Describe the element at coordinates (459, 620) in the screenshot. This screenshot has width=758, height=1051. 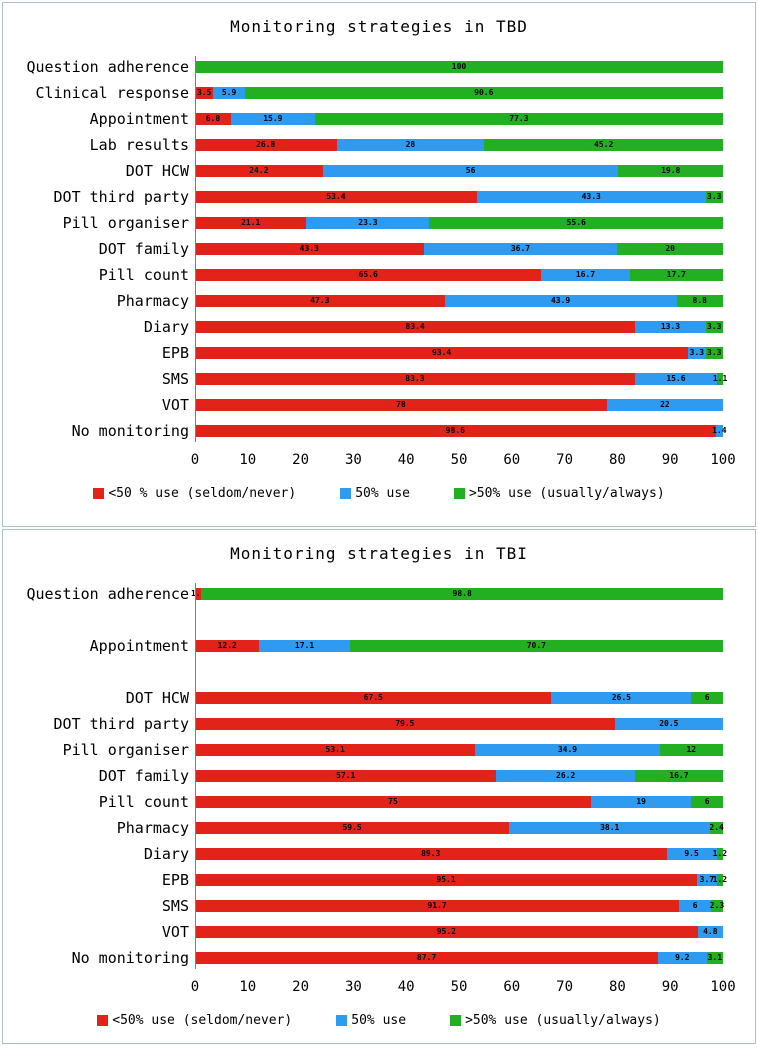
I see `bar-track` at that location.